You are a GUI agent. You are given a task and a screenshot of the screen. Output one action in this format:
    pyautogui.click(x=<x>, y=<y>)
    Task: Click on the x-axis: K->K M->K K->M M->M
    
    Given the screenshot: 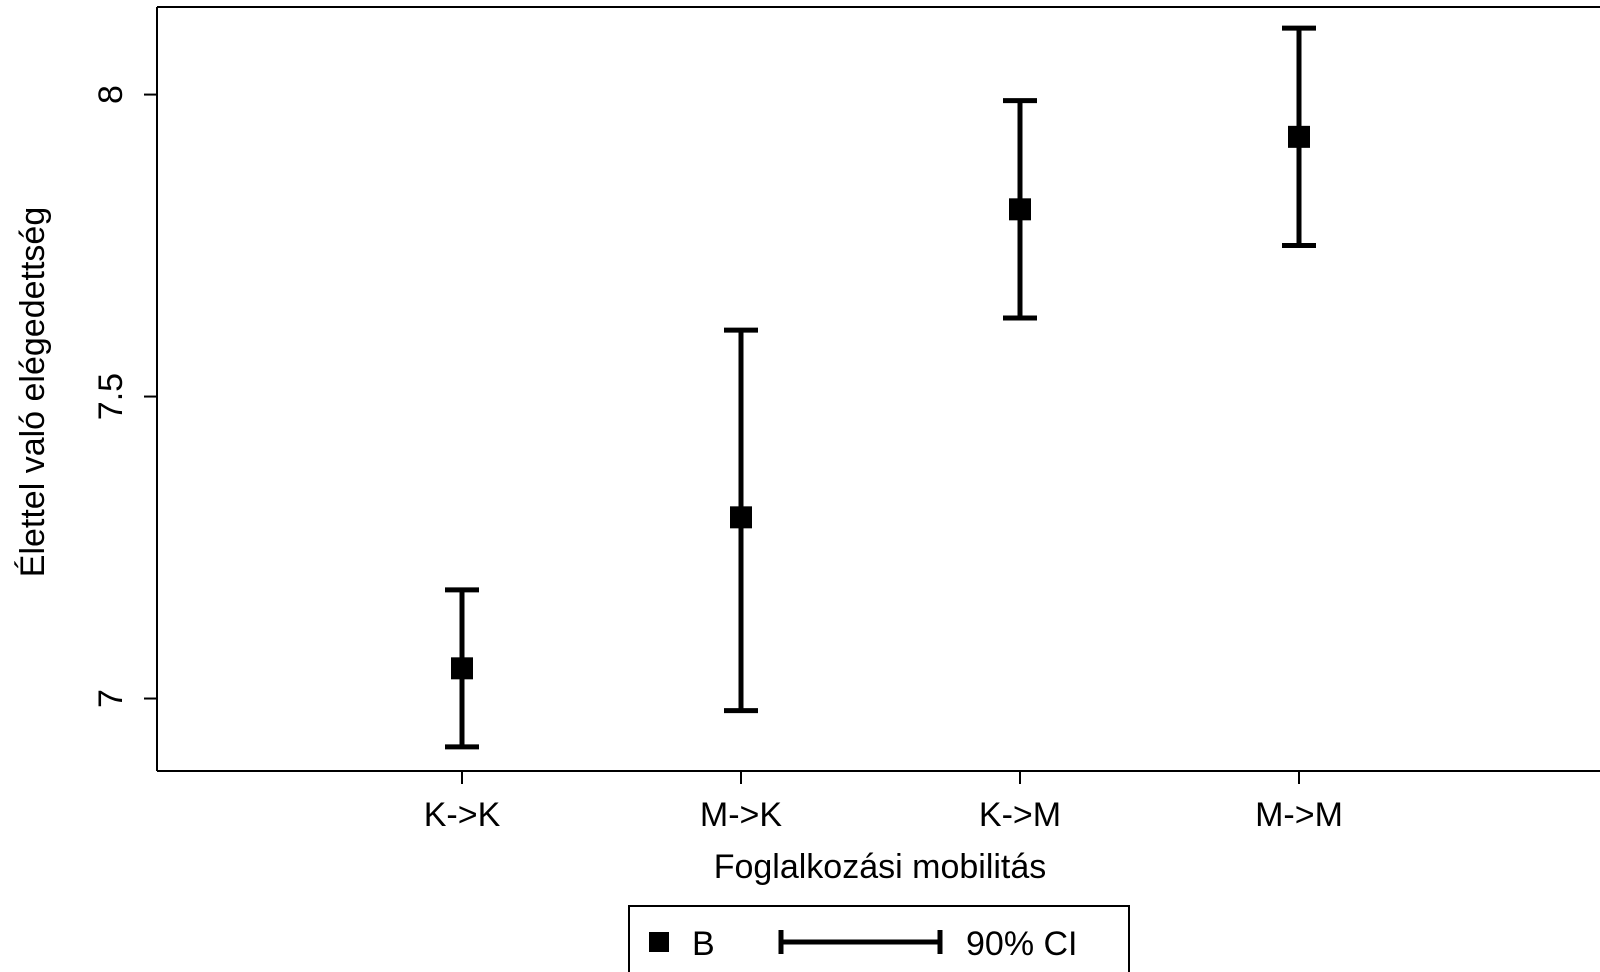 What is the action you would take?
    pyautogui.click(x=883, y=802)
    